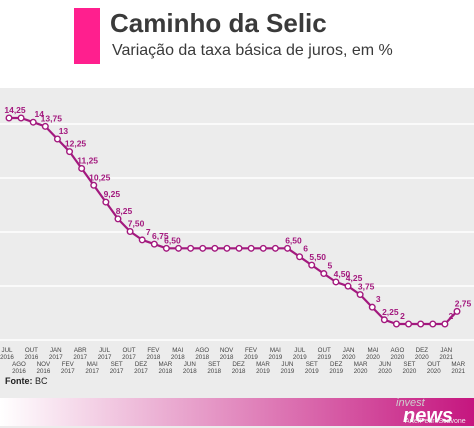 This screenshot has height=428, width=474. Describe the element at coordinates (19, 381) in the screenshot. I see `source-label: Fonte:` at that location.